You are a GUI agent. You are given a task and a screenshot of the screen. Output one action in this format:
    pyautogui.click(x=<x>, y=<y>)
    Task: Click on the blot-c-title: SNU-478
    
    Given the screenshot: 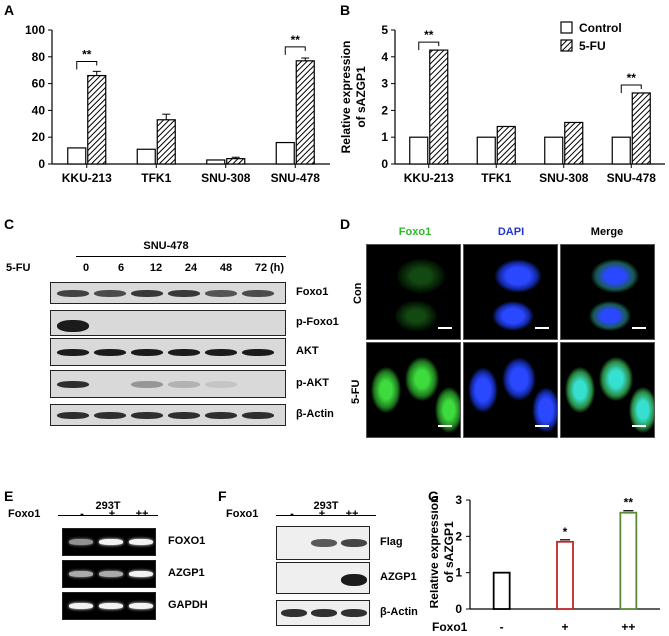 What is the action you would take?
    pyautogui.click(x=166, y=246)
    